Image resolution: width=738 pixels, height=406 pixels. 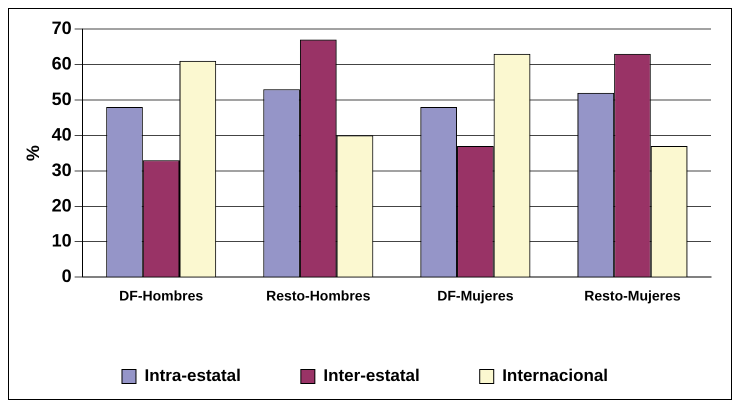 I want to click on legend-label: Intra-estatal, so click(x=192, y=376).